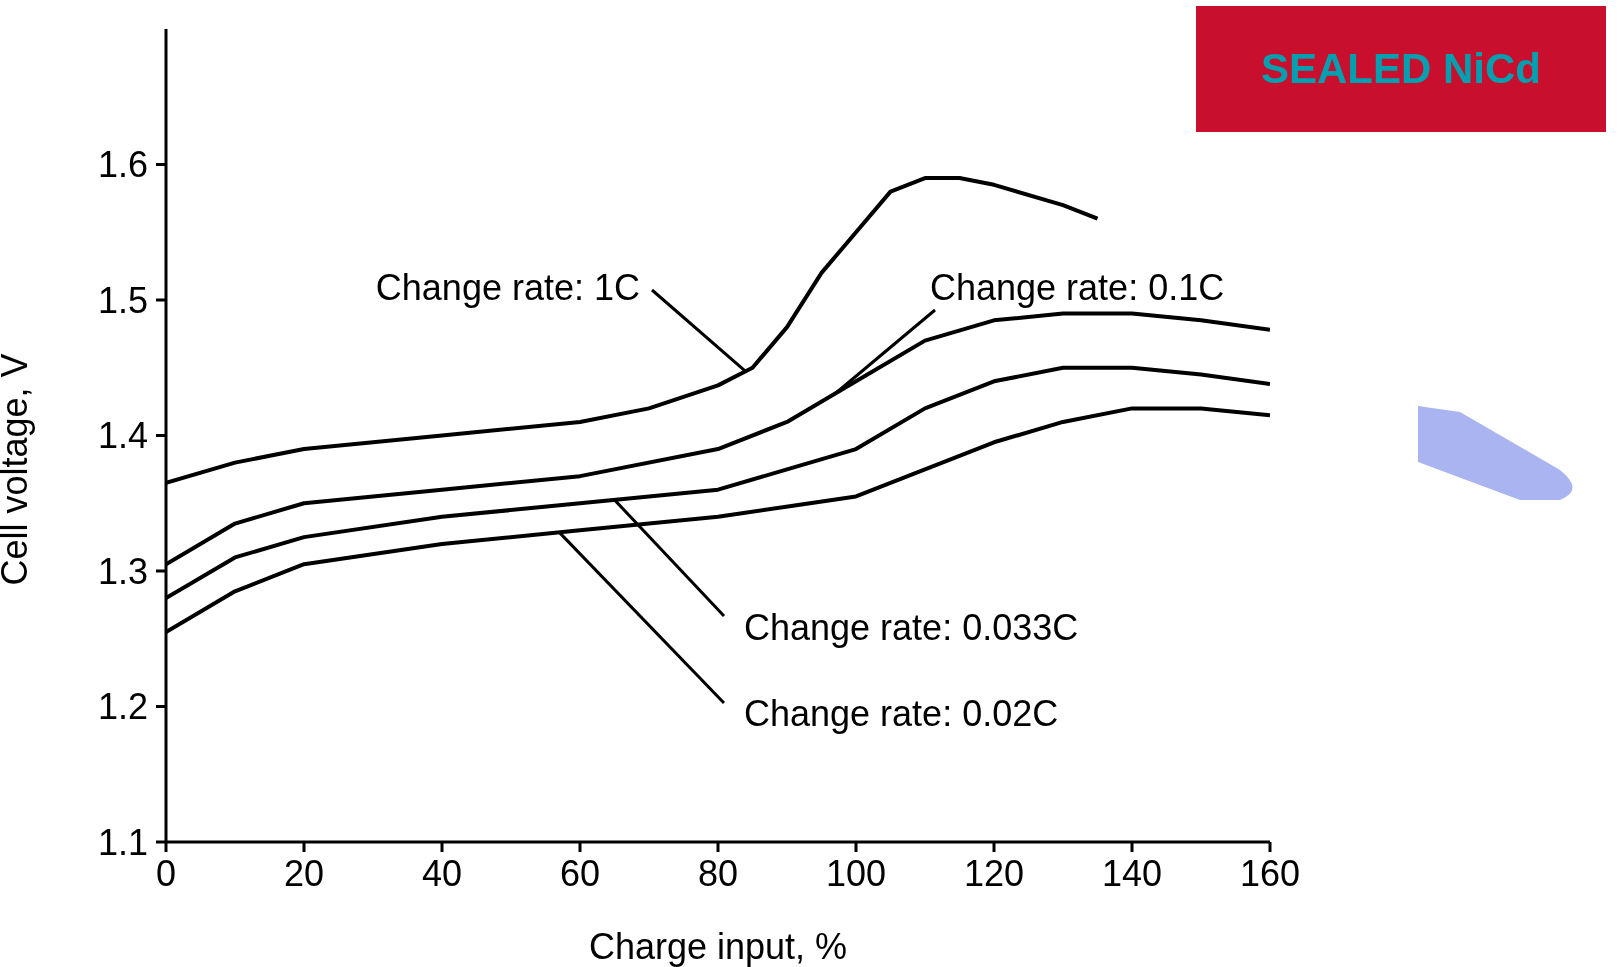 The width and height of the screenshot is (1622, 967). I want to click on x-tick-label: 40, so click(442, 873).